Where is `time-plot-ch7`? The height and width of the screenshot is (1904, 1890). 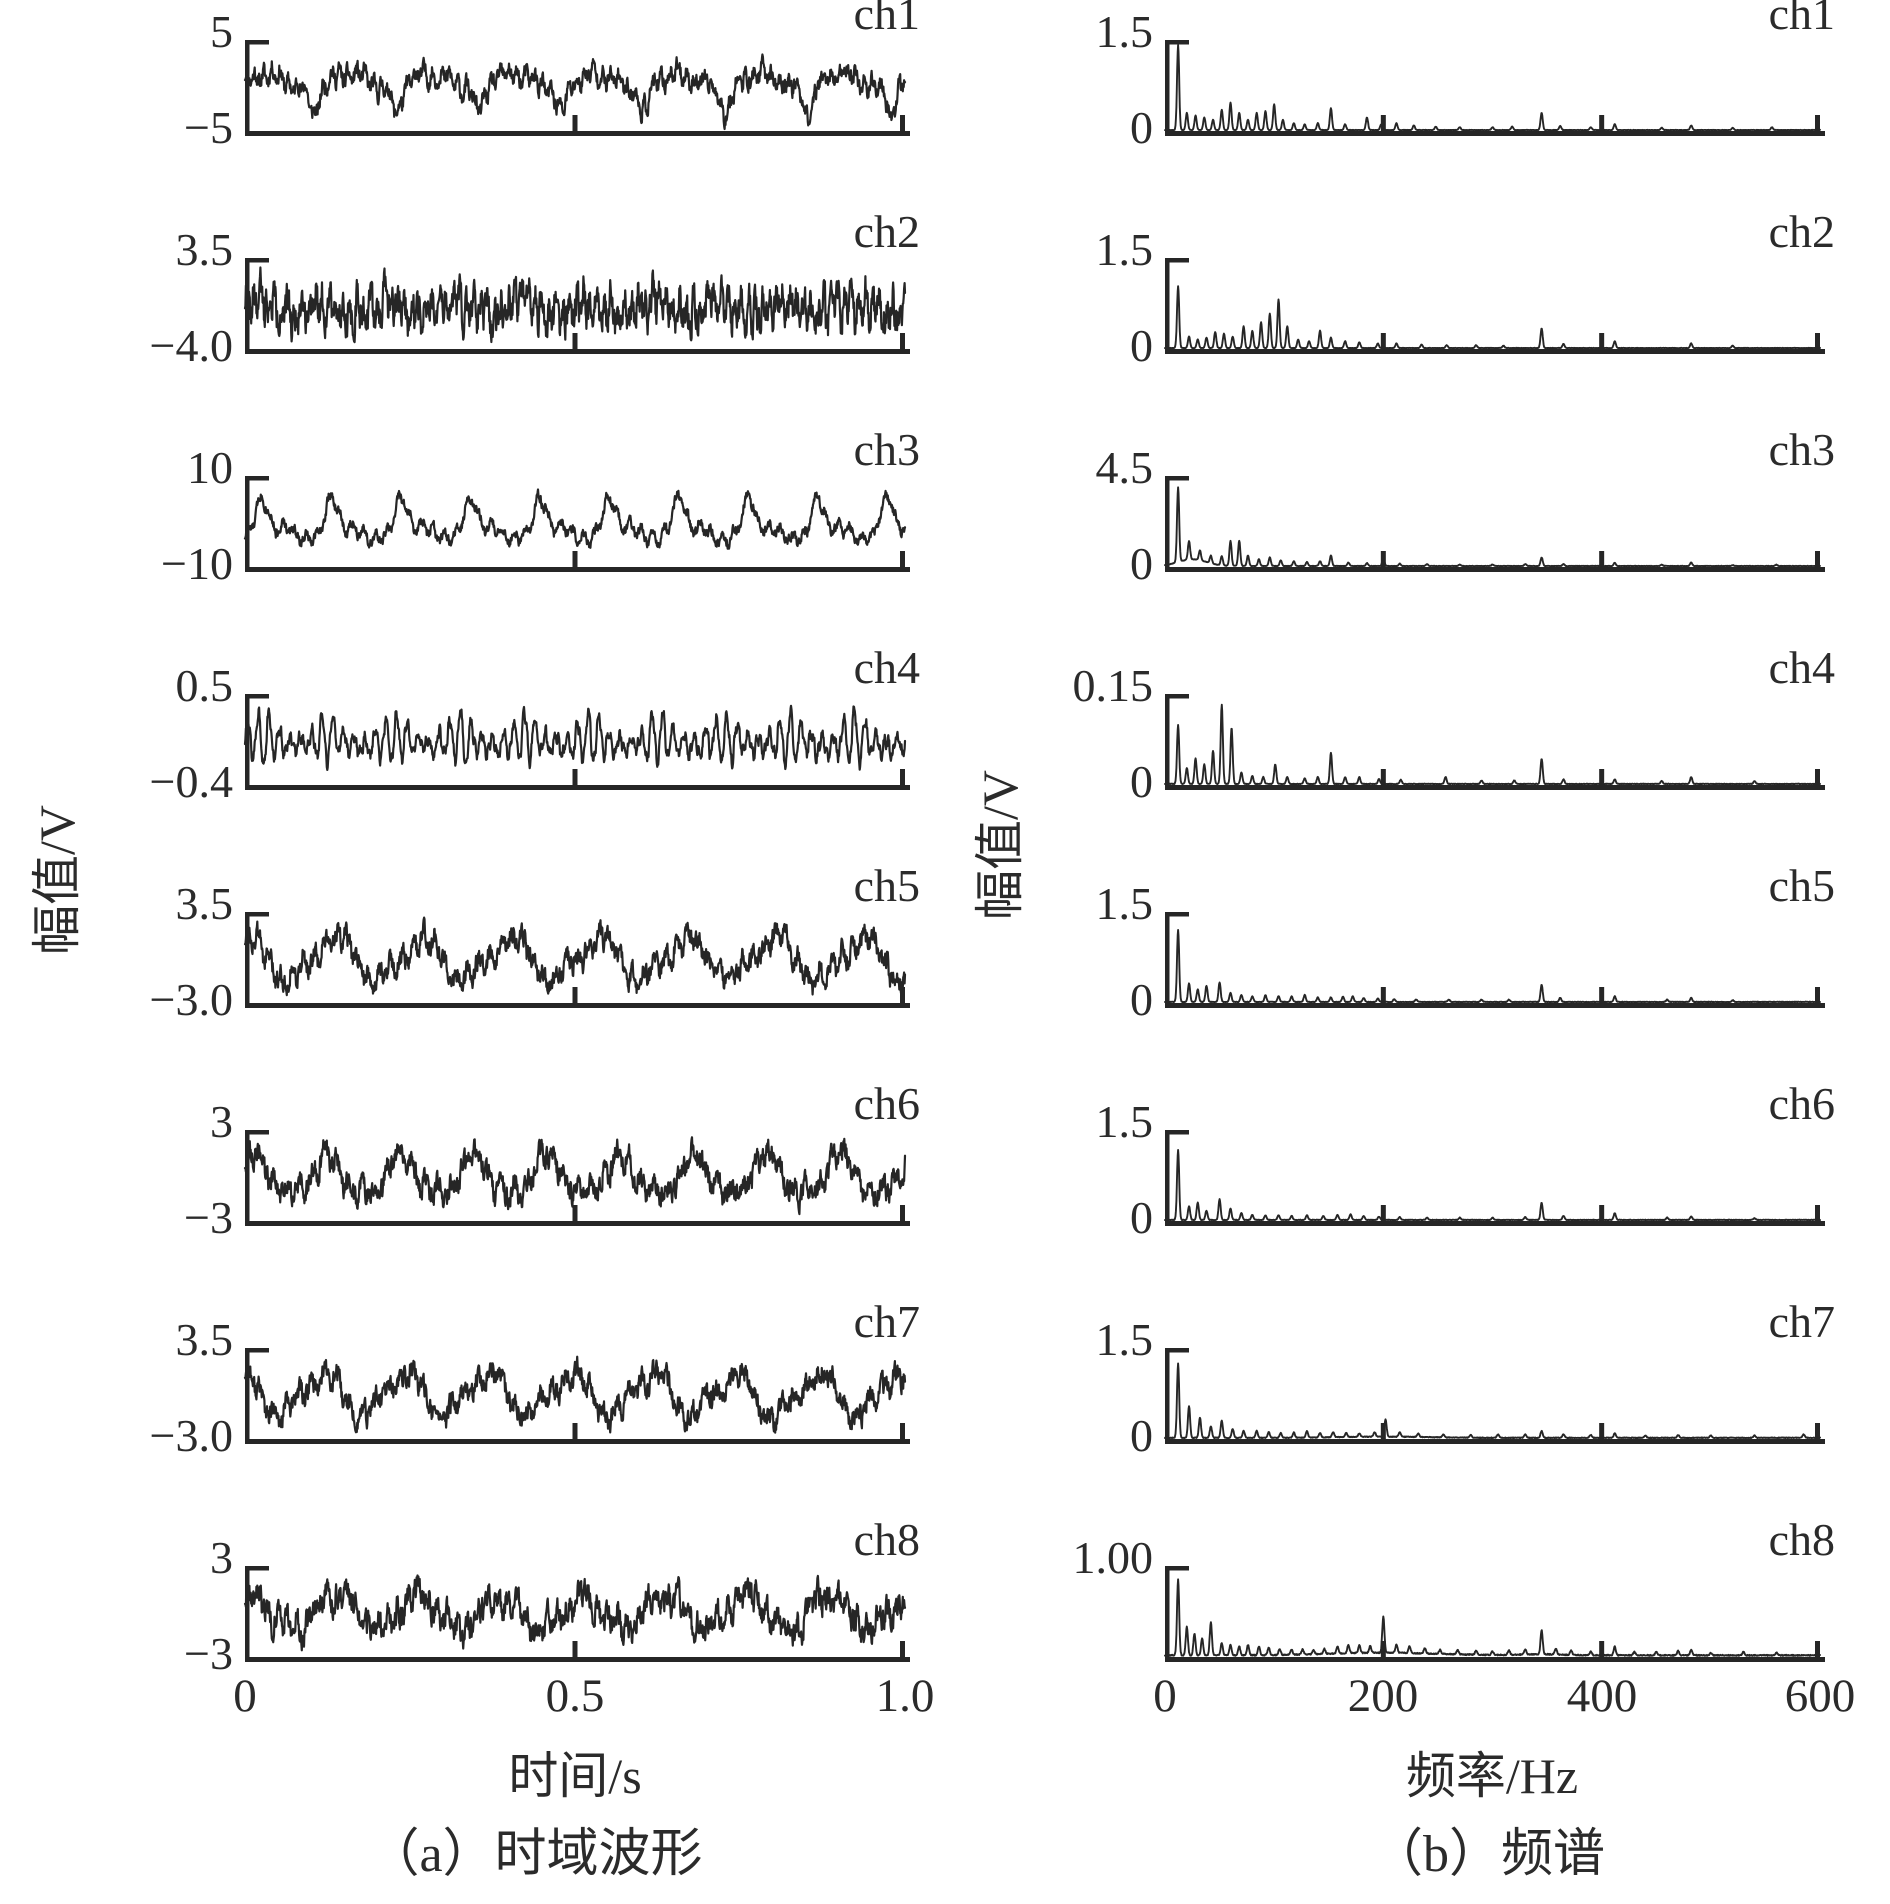 time-plot-ch7 is located at coordinates (576, 1396).